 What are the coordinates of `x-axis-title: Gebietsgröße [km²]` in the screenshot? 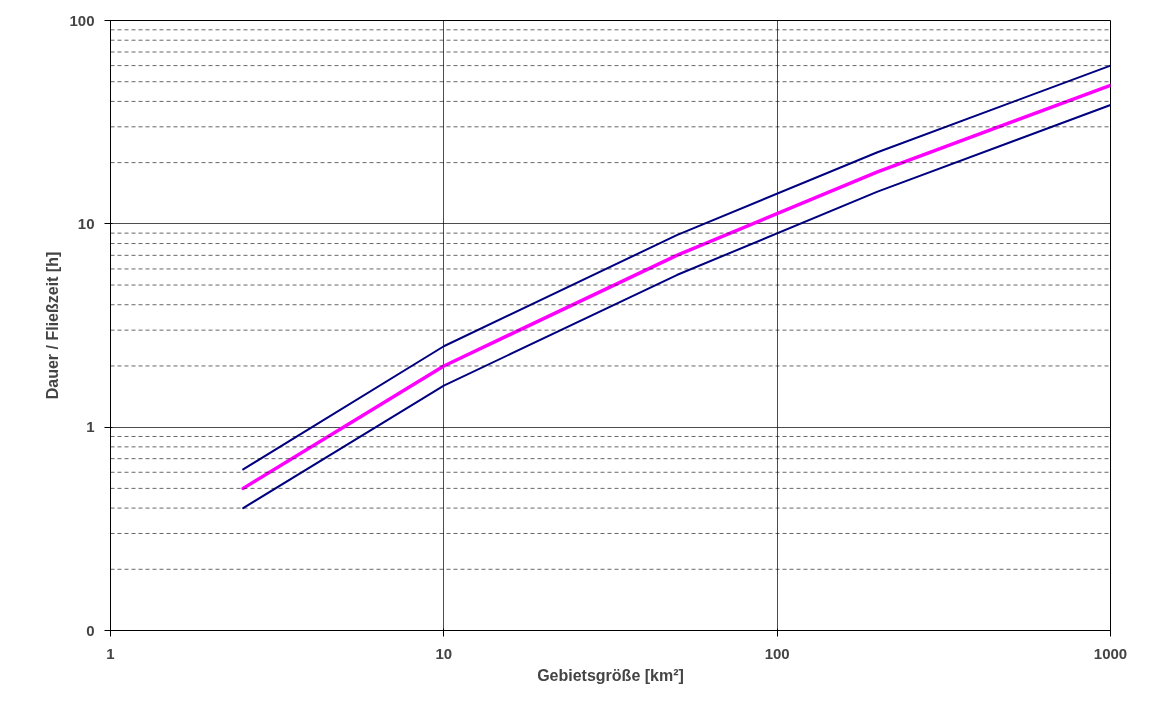 It's located at (610, 675).